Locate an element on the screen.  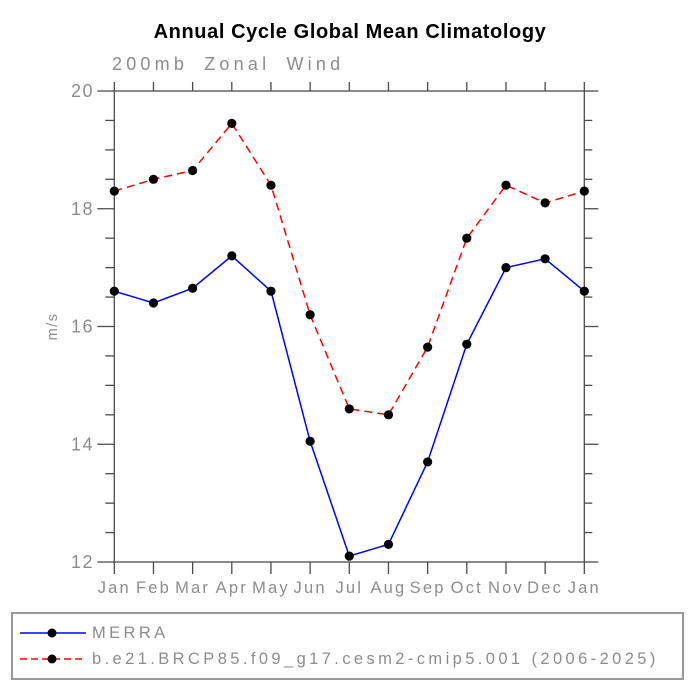
chart-title: Annual Cycle Global Mean Climatology is located at coordinates (350, 32).